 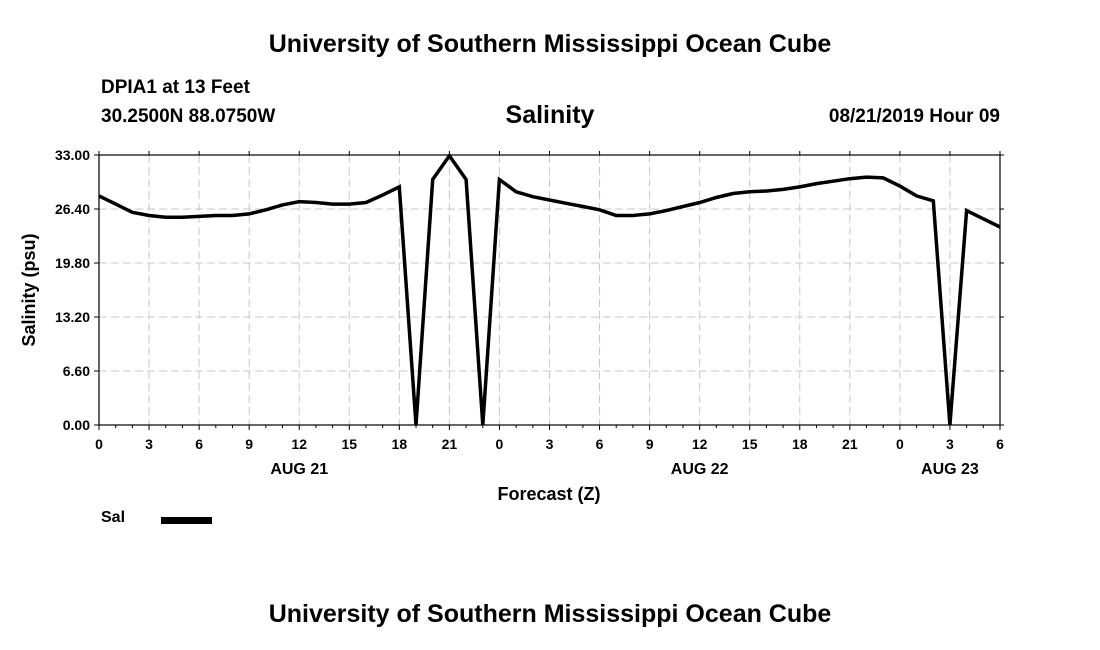 I want to click on date-label: AUG 22, so click(x=700, y=469).